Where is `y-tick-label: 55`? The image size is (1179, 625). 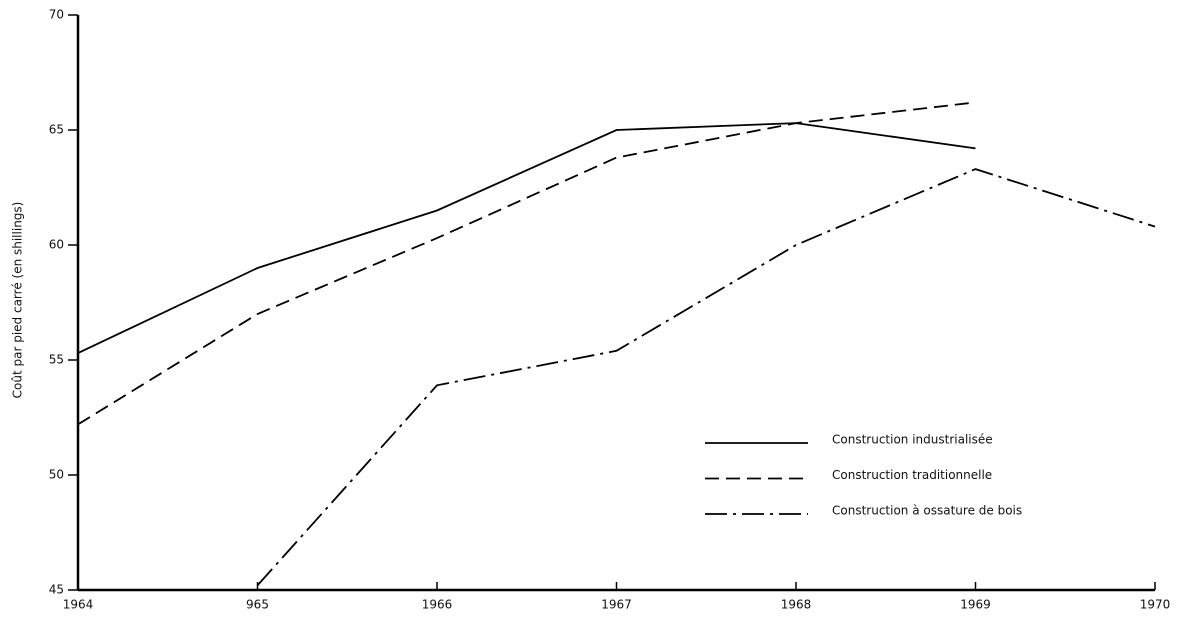 y-tick-label: 55 is located at coordinates (56, 360).